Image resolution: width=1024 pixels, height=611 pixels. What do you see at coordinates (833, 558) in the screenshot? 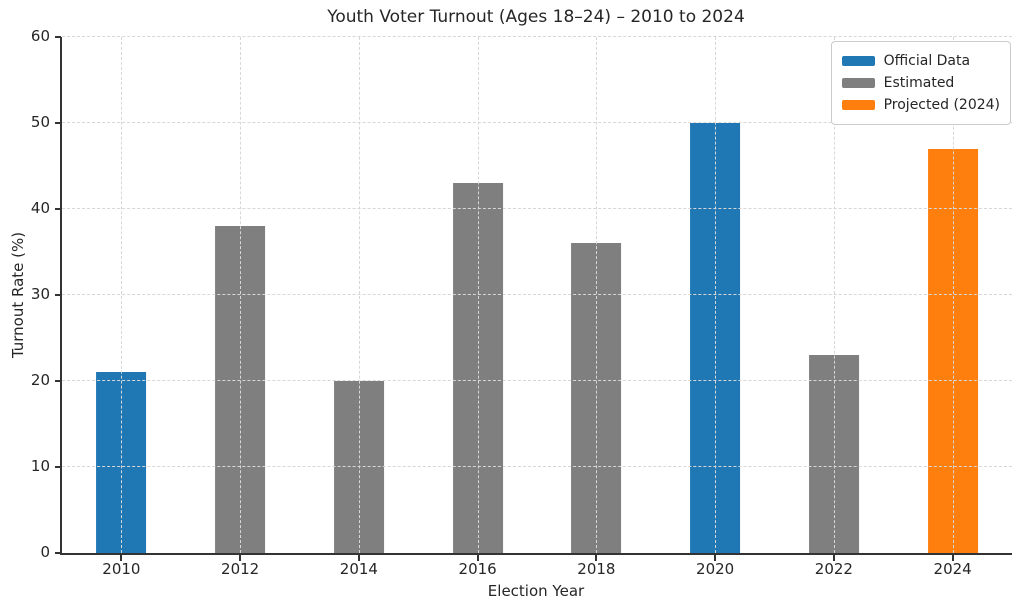
I see `x-tick-mark-2022` at bounding box center [833, 558].